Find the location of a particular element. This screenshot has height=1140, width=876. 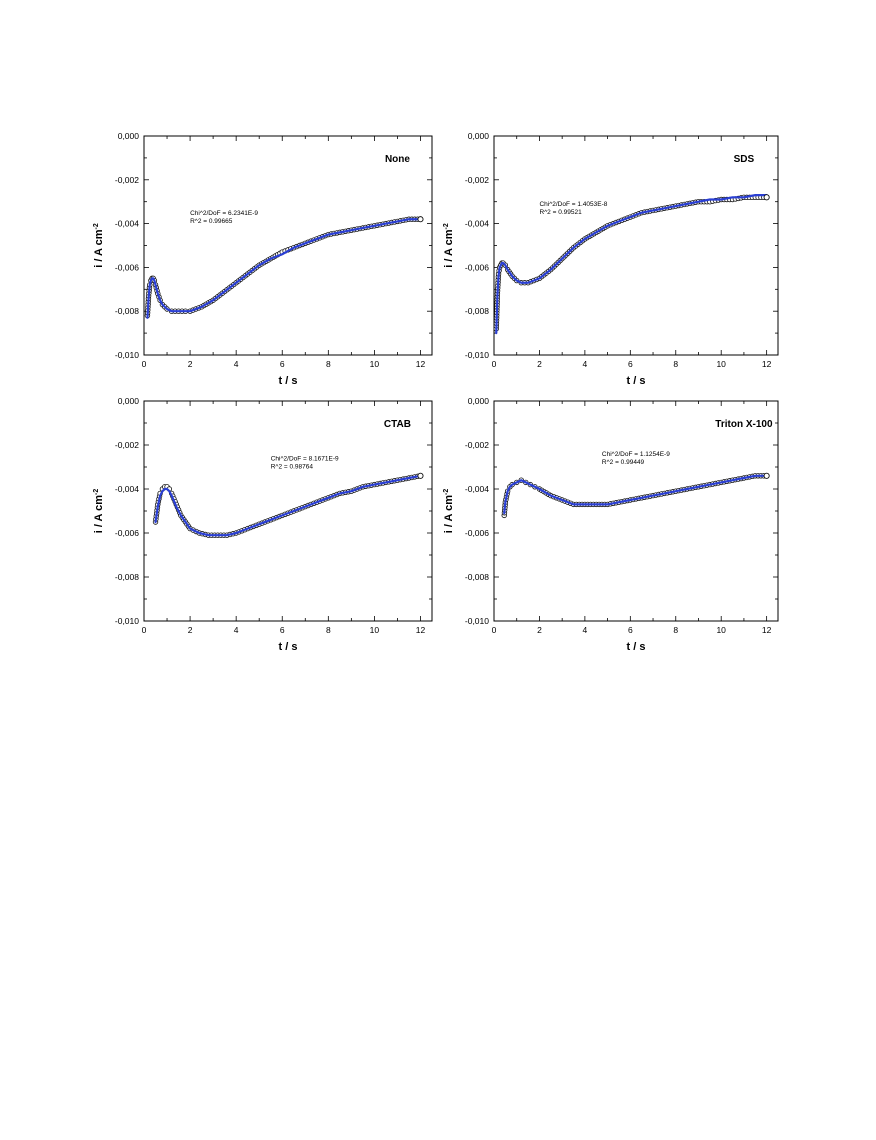

fit-stat-r2: R^2 = 0.98764 is located at coordinates (292, 466).